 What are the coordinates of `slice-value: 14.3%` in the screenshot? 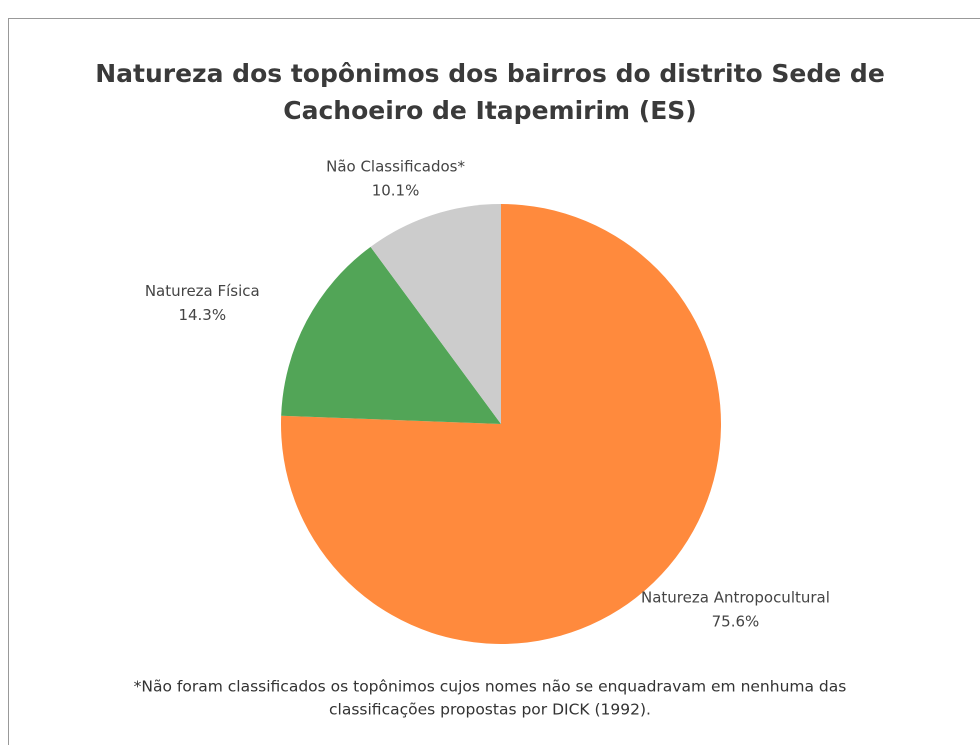 It's located at (202, 315).